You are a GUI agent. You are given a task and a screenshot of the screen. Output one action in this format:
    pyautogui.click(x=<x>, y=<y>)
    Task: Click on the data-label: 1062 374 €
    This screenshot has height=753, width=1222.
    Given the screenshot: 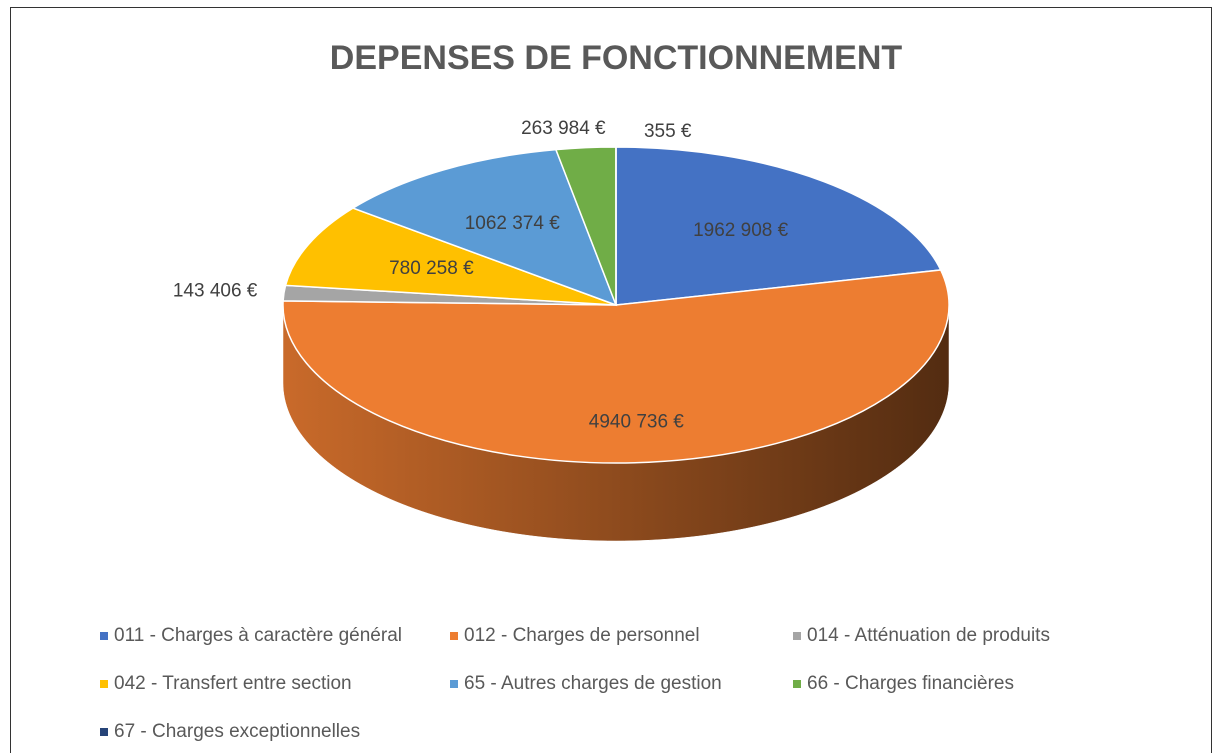 What is the action you would take?
    pyautogui.click(x=513, y=223)
    